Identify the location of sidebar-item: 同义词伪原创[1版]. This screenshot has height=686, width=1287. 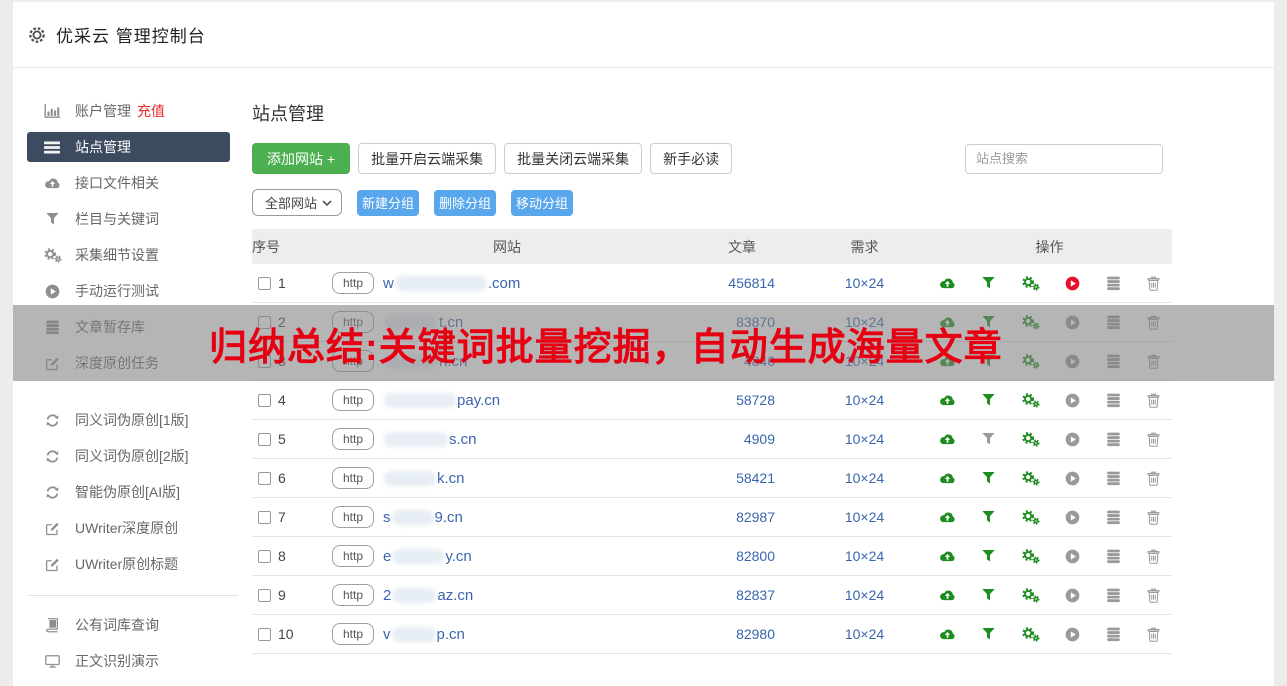
(128, 420).